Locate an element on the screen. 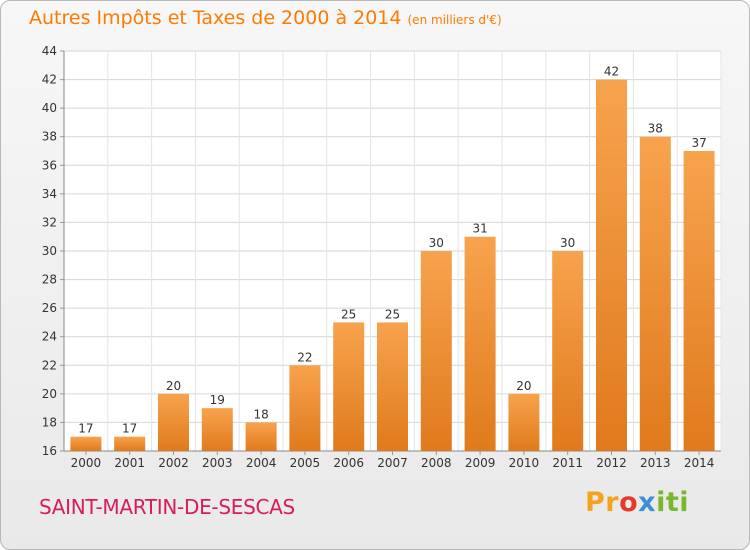  y-tick-label: 20 is located at coordinates (49, 394).